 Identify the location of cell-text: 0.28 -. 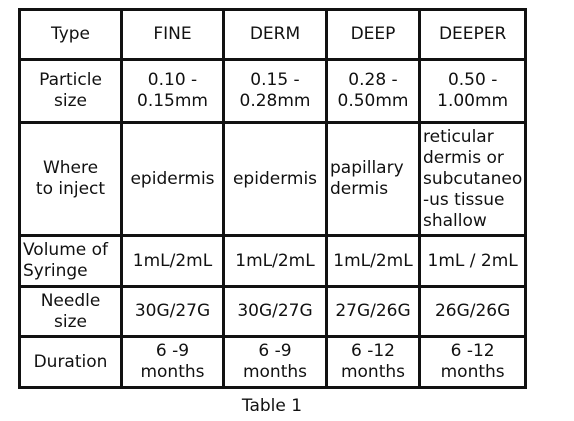
(373, 80).